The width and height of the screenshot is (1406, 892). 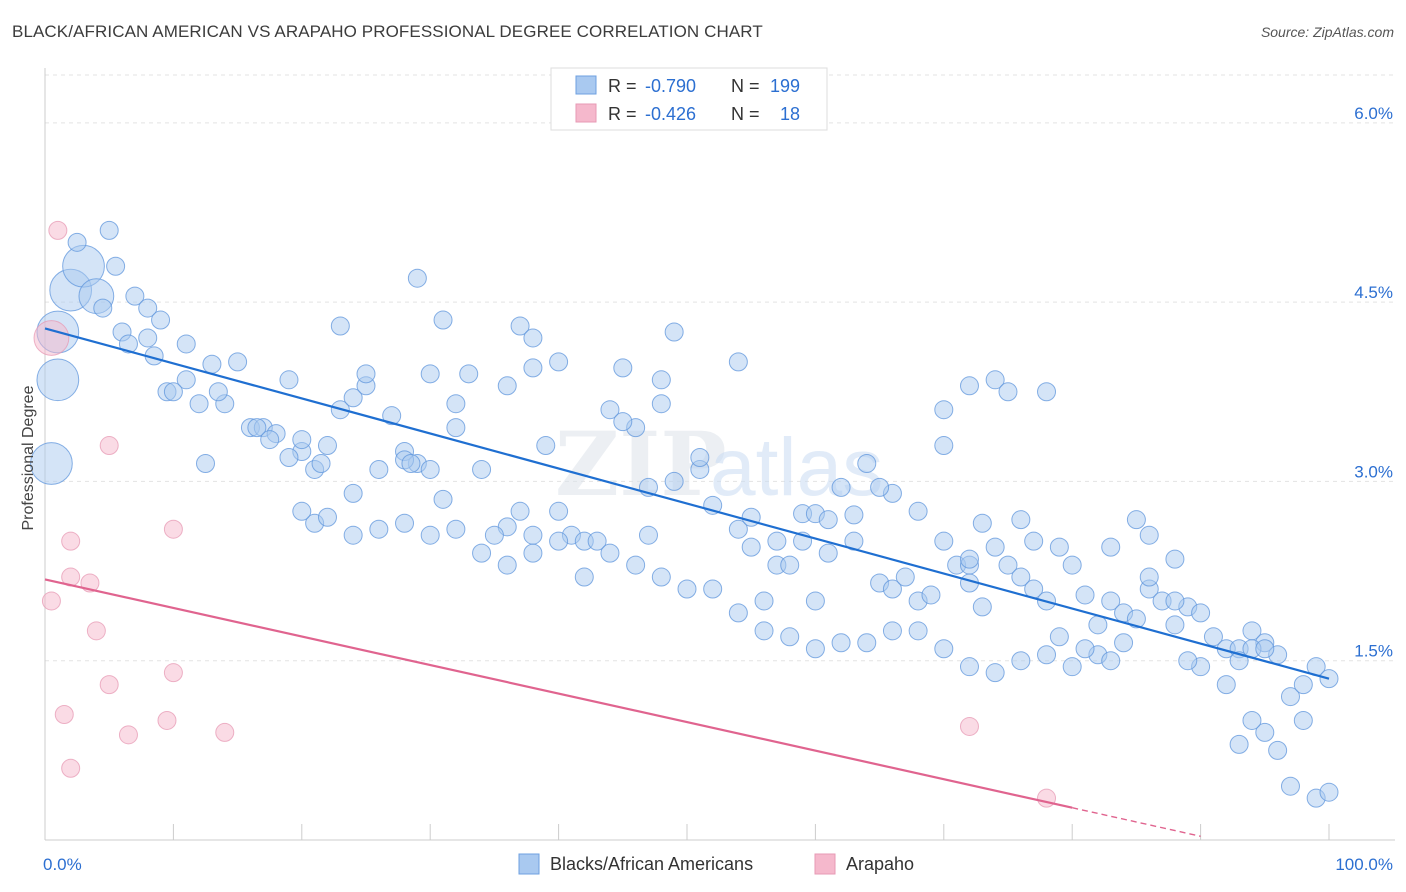 What do you see at coordinates (651, 864) in the screenshot?
I see `legend-label-blue: Blacks/African Americans` at bounding box center [651, 864].